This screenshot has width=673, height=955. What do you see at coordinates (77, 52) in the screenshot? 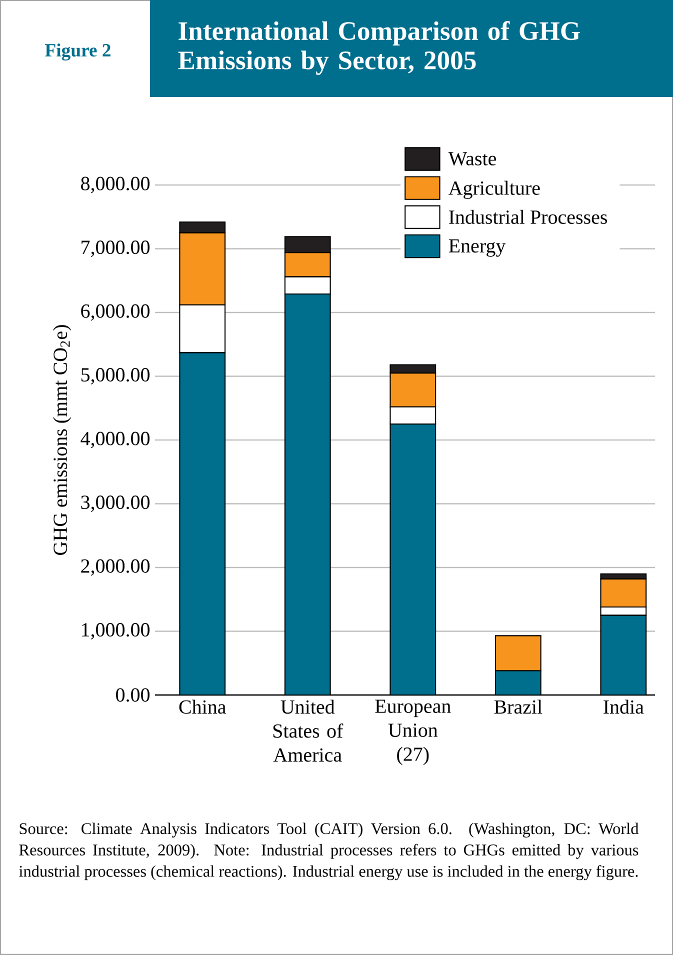
I see `caption: Figure 2` at bounding box center [77, 52].